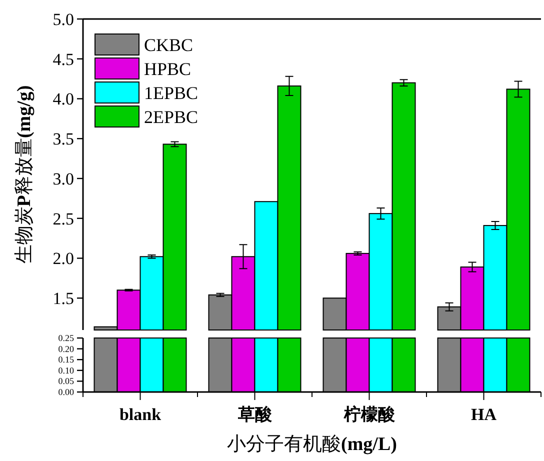 This screenshot has width=544, height=461. Describe the element at coordinates (63, 258) in the screenshot. I see `y-tick-label: 2.0` at that location.